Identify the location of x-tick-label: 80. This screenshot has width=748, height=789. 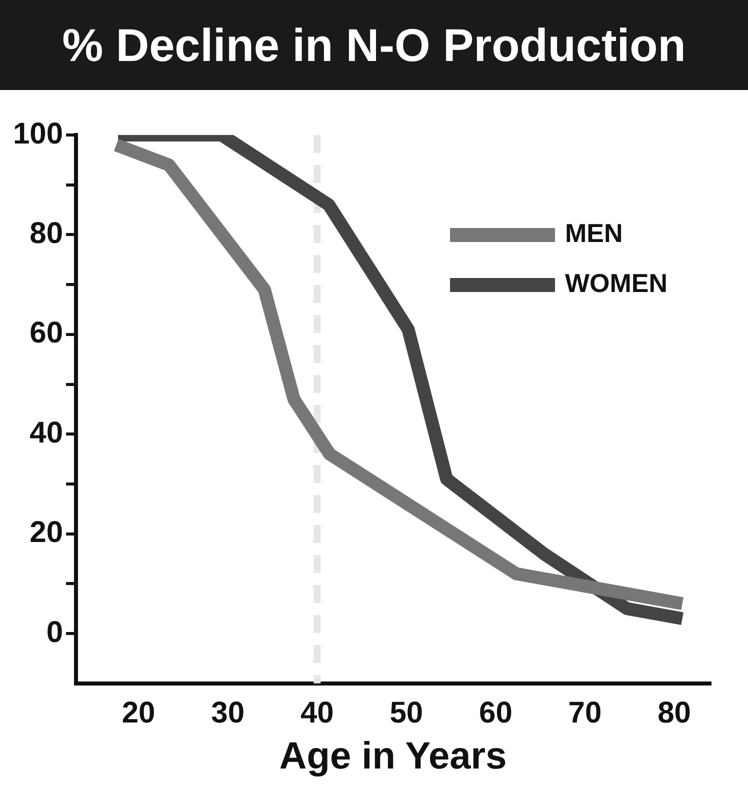
(674, 713).